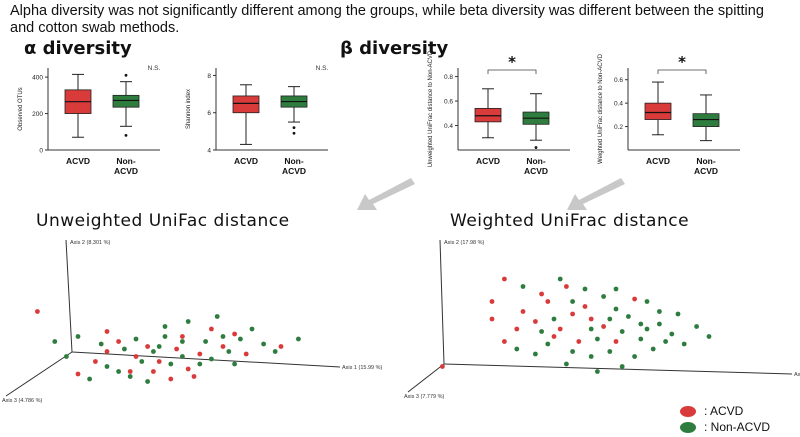 The image size is (800, 437). What do you see at coordinates (21, 108) in the screenshot?
I see `y-axis-label: Observed OTUs` at bounding box center [21, 108].